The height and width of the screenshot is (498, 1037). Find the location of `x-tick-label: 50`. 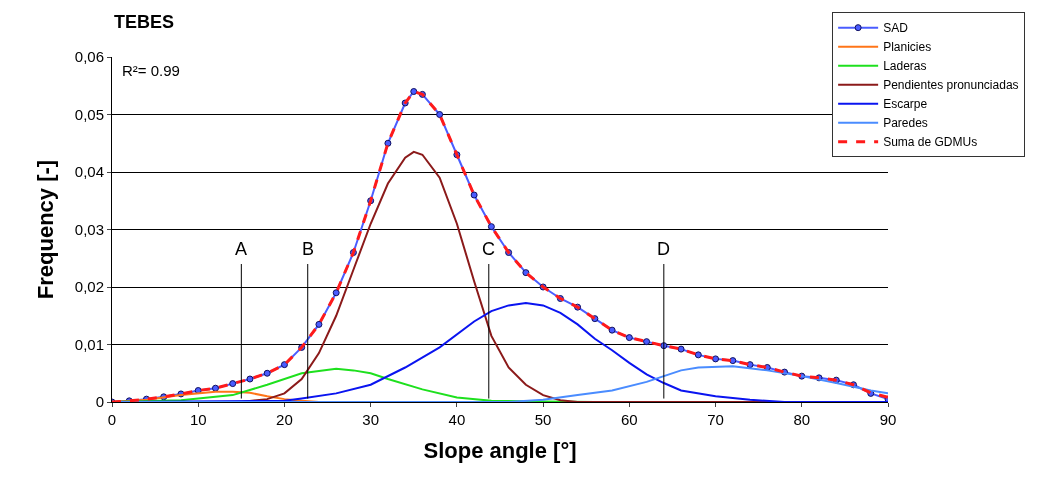

x-tick-label: 50 is located at coordinates (543, 419).